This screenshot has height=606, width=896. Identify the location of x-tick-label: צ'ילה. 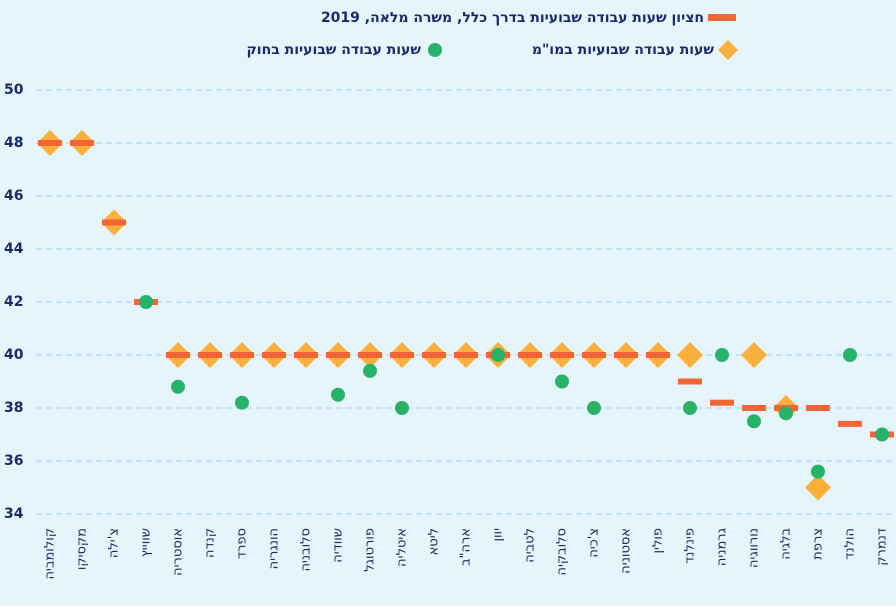
(114, 543).